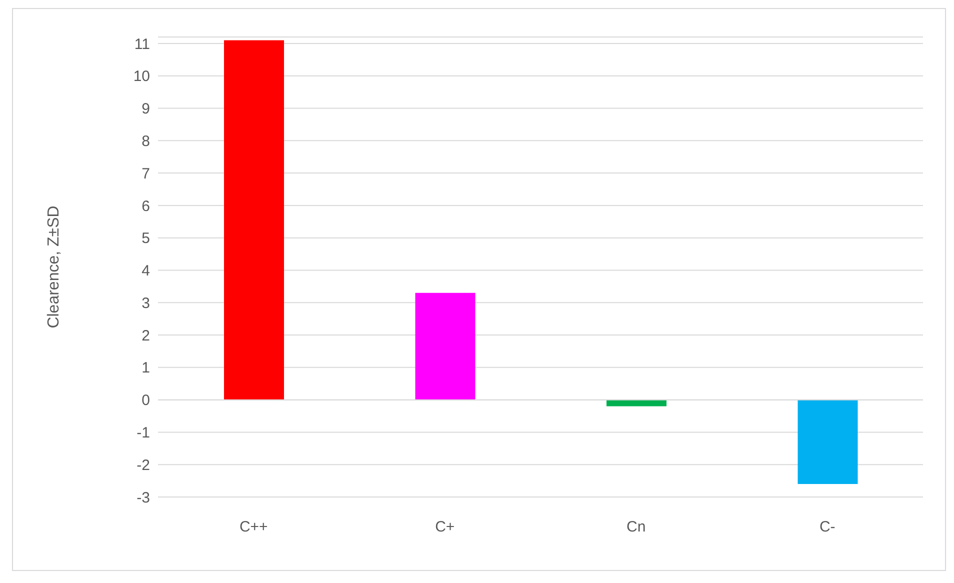  I want to click on y-tick-label: 1, so click(146, 368).